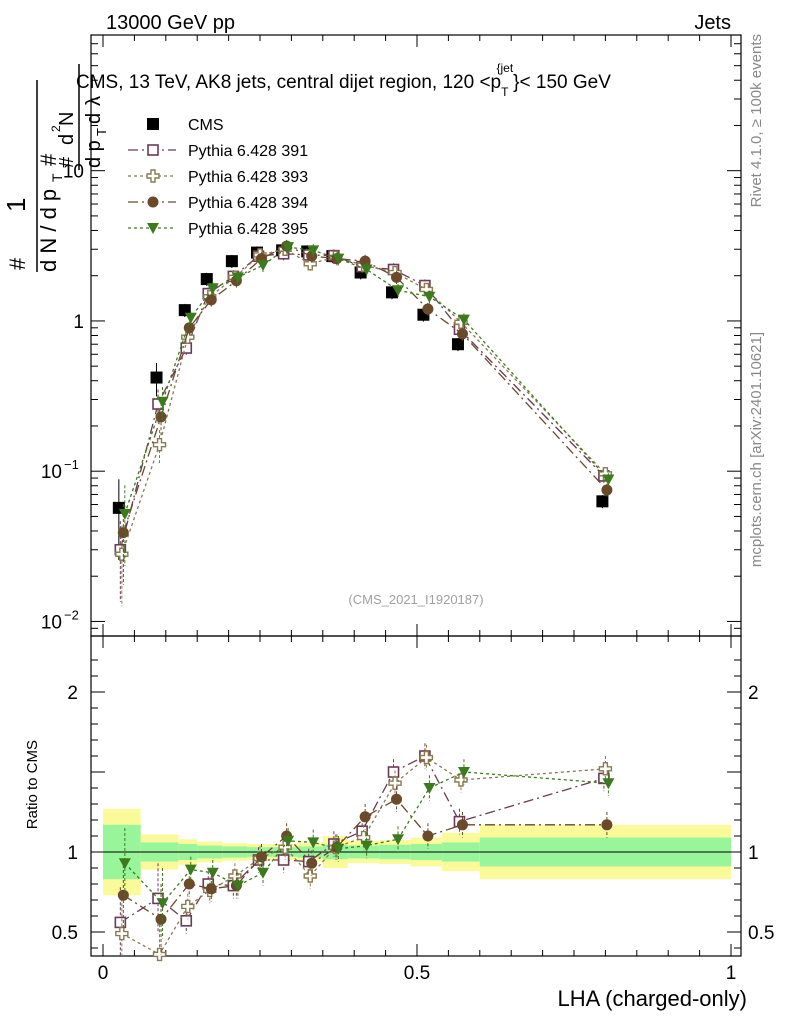 The height and width of the screenshot is (1024, 786). I want to click on series-3-ratio, so click(365, 870).